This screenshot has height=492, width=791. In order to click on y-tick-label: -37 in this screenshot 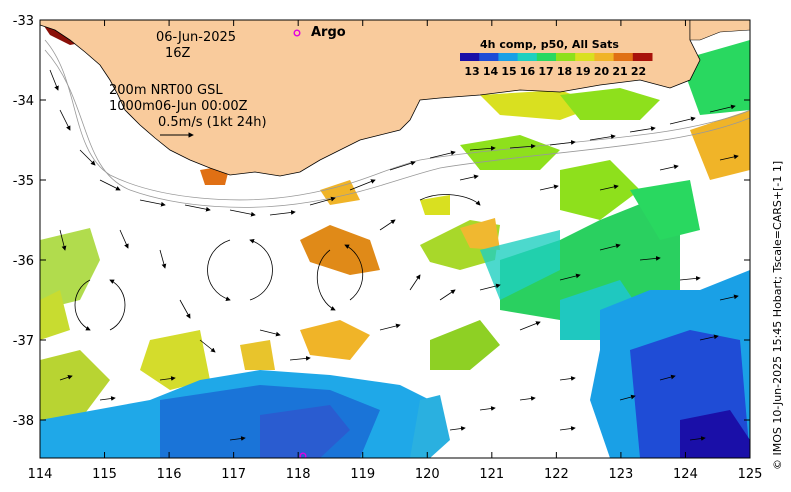, I will do `click(23, 341)`.